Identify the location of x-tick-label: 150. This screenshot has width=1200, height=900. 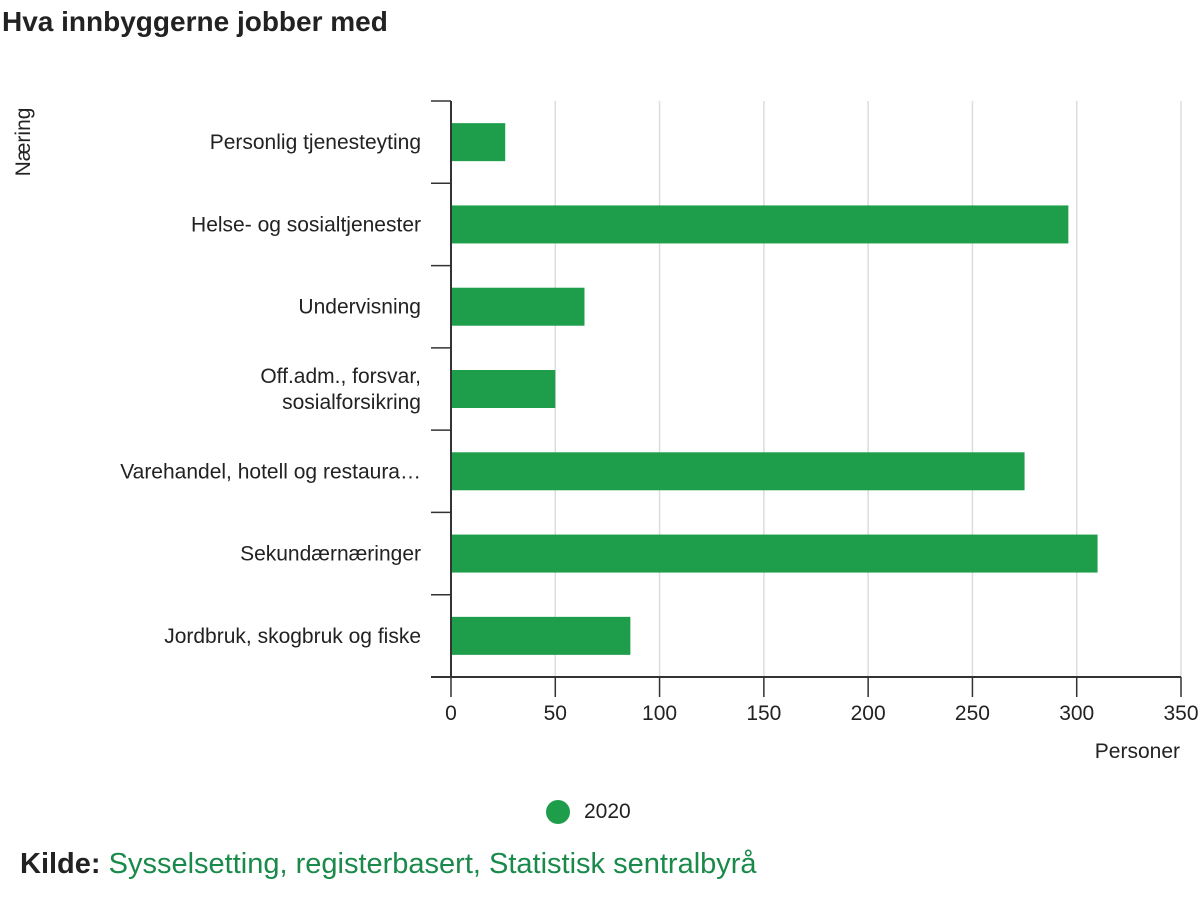
(763, 713).